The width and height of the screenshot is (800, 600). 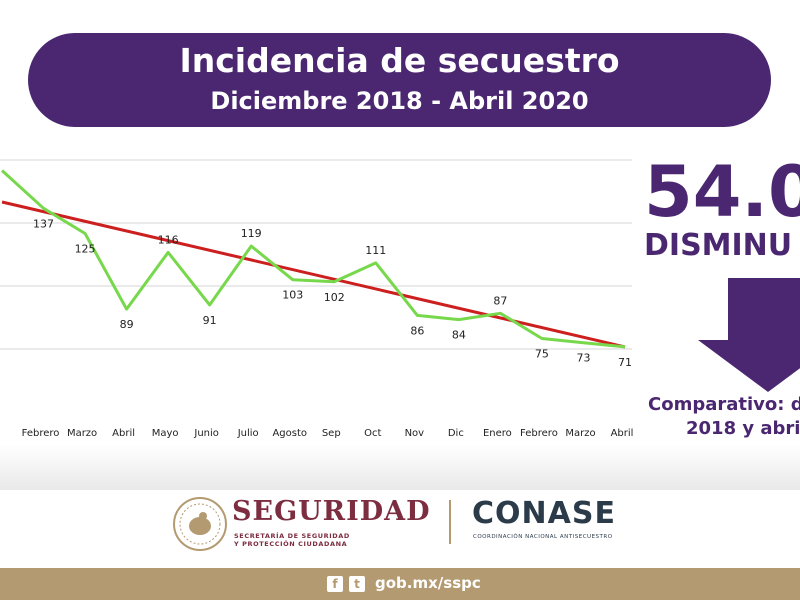 I want to click on down-arrow-icon, so click(x=749, y=335).